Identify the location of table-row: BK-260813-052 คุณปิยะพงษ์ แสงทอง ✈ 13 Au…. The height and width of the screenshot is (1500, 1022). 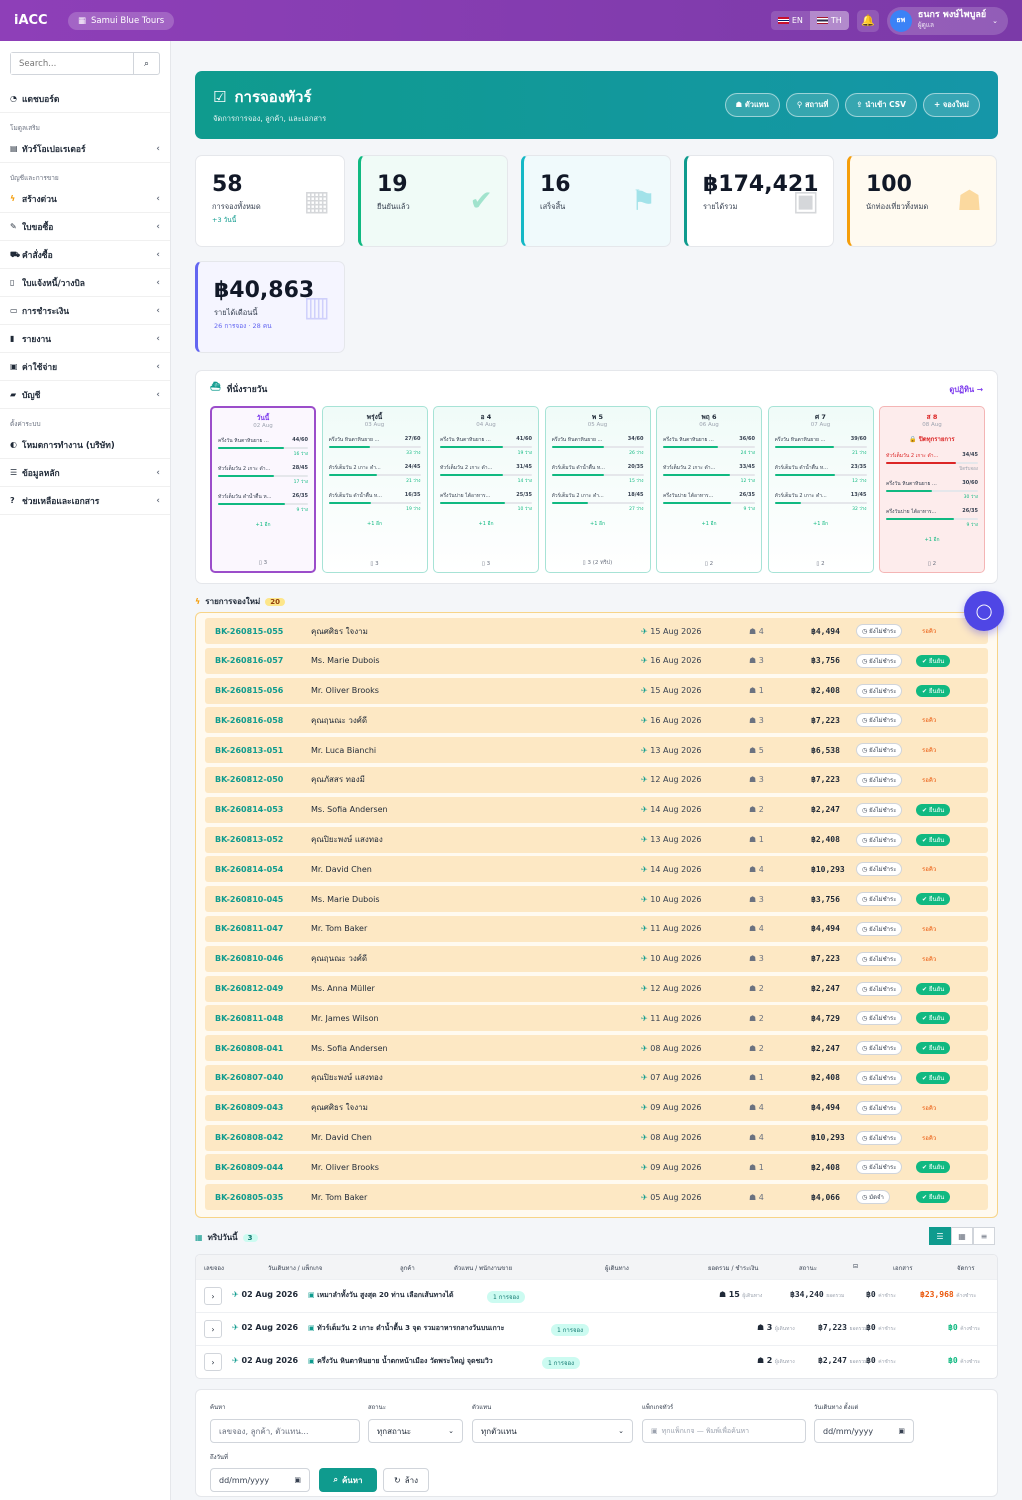
(596, 839).